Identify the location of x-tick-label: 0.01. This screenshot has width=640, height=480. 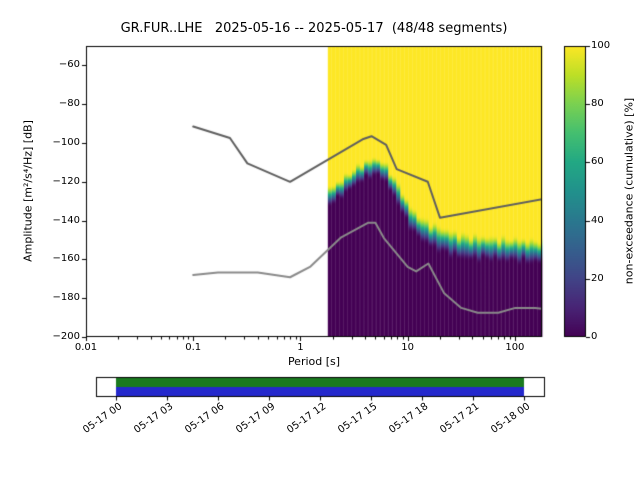
(86, 347).